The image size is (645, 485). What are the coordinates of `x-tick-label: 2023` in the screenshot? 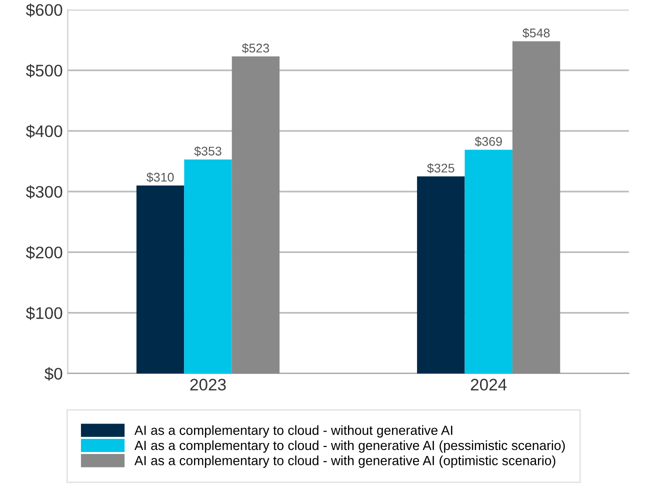 It's located at (208, 384).